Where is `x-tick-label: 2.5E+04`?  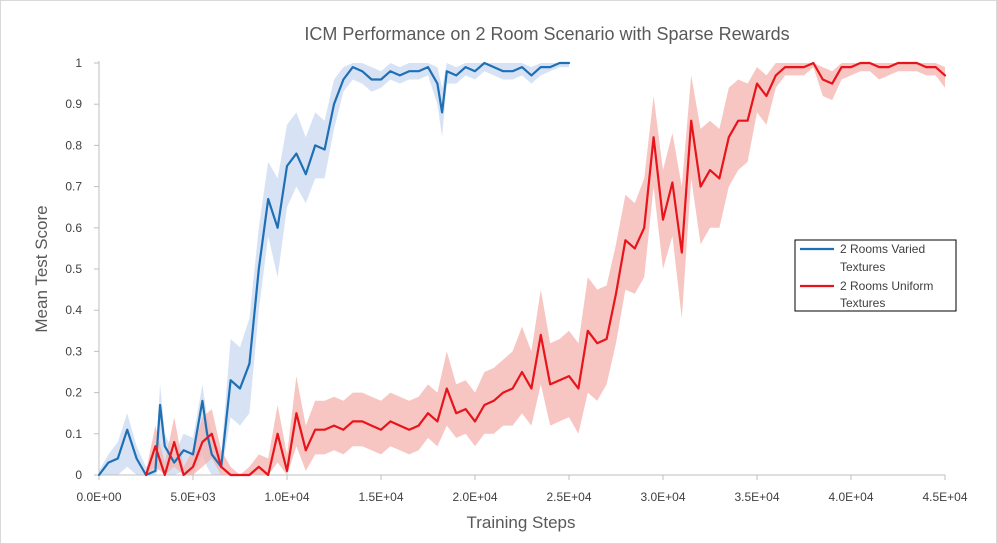 x-tick-label: 2.5E+04 is located at coordinates (568, 497).